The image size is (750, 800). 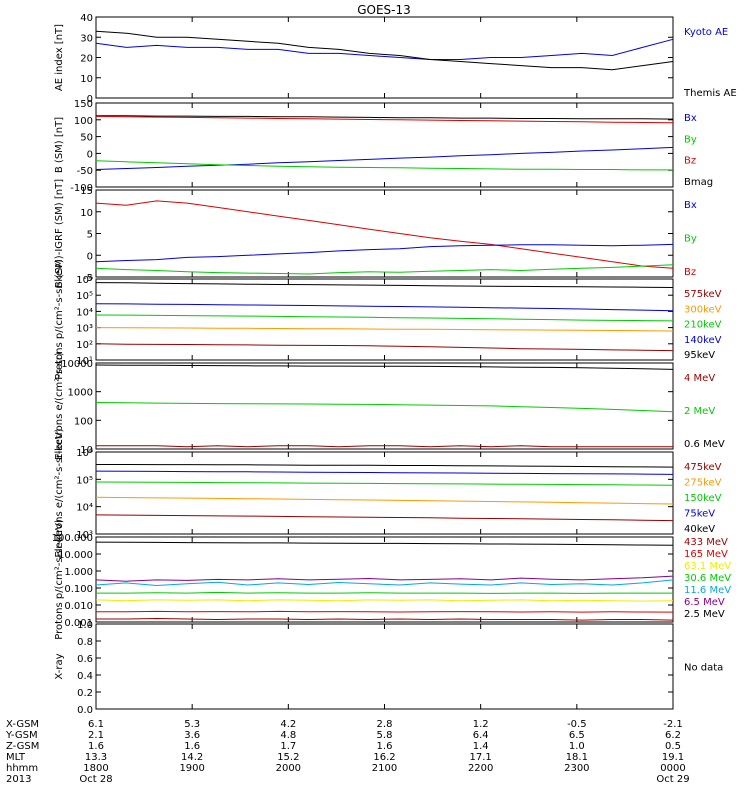 I want to click on ephemeris-row-label: X-GSM, so click(x=22, y=724).